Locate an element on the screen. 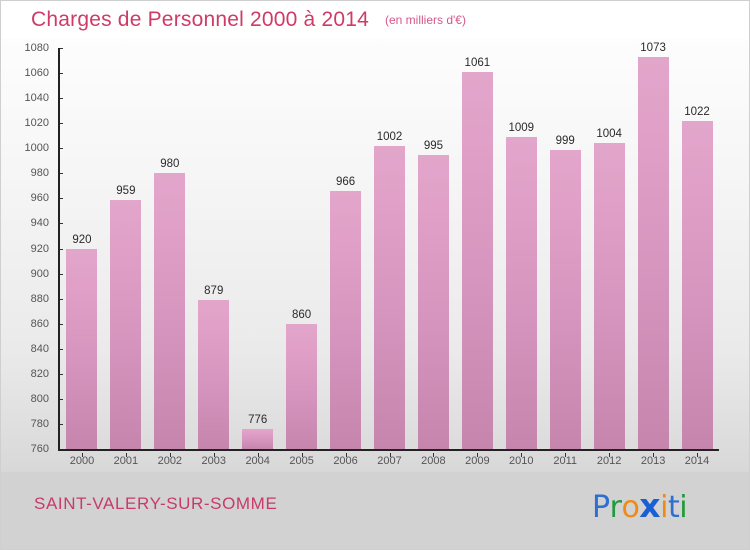  bar-value-label: 1009 is located at coordinates (521, 127).